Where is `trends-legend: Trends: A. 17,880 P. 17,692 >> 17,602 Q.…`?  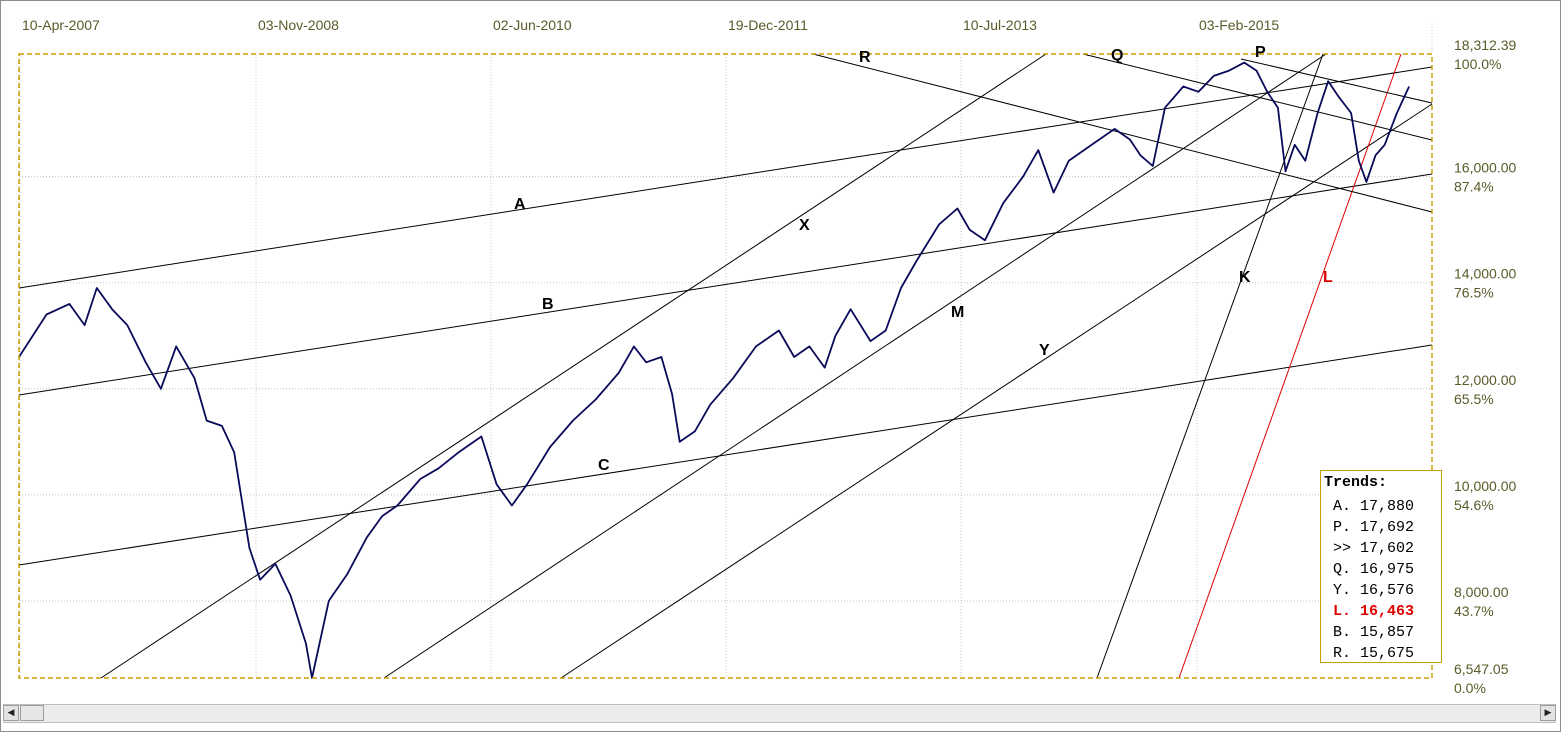
trends-legend: Trends: A. 17,880 P. 17,692 >> 17,602 Q.… is located at coordinates (1381, 566).